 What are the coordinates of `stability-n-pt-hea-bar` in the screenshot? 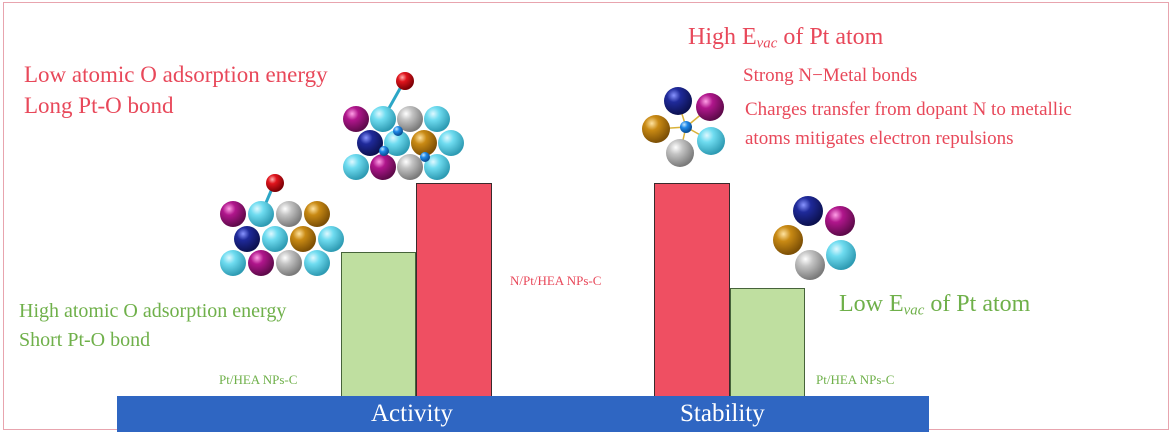 It's located at (692, 290).